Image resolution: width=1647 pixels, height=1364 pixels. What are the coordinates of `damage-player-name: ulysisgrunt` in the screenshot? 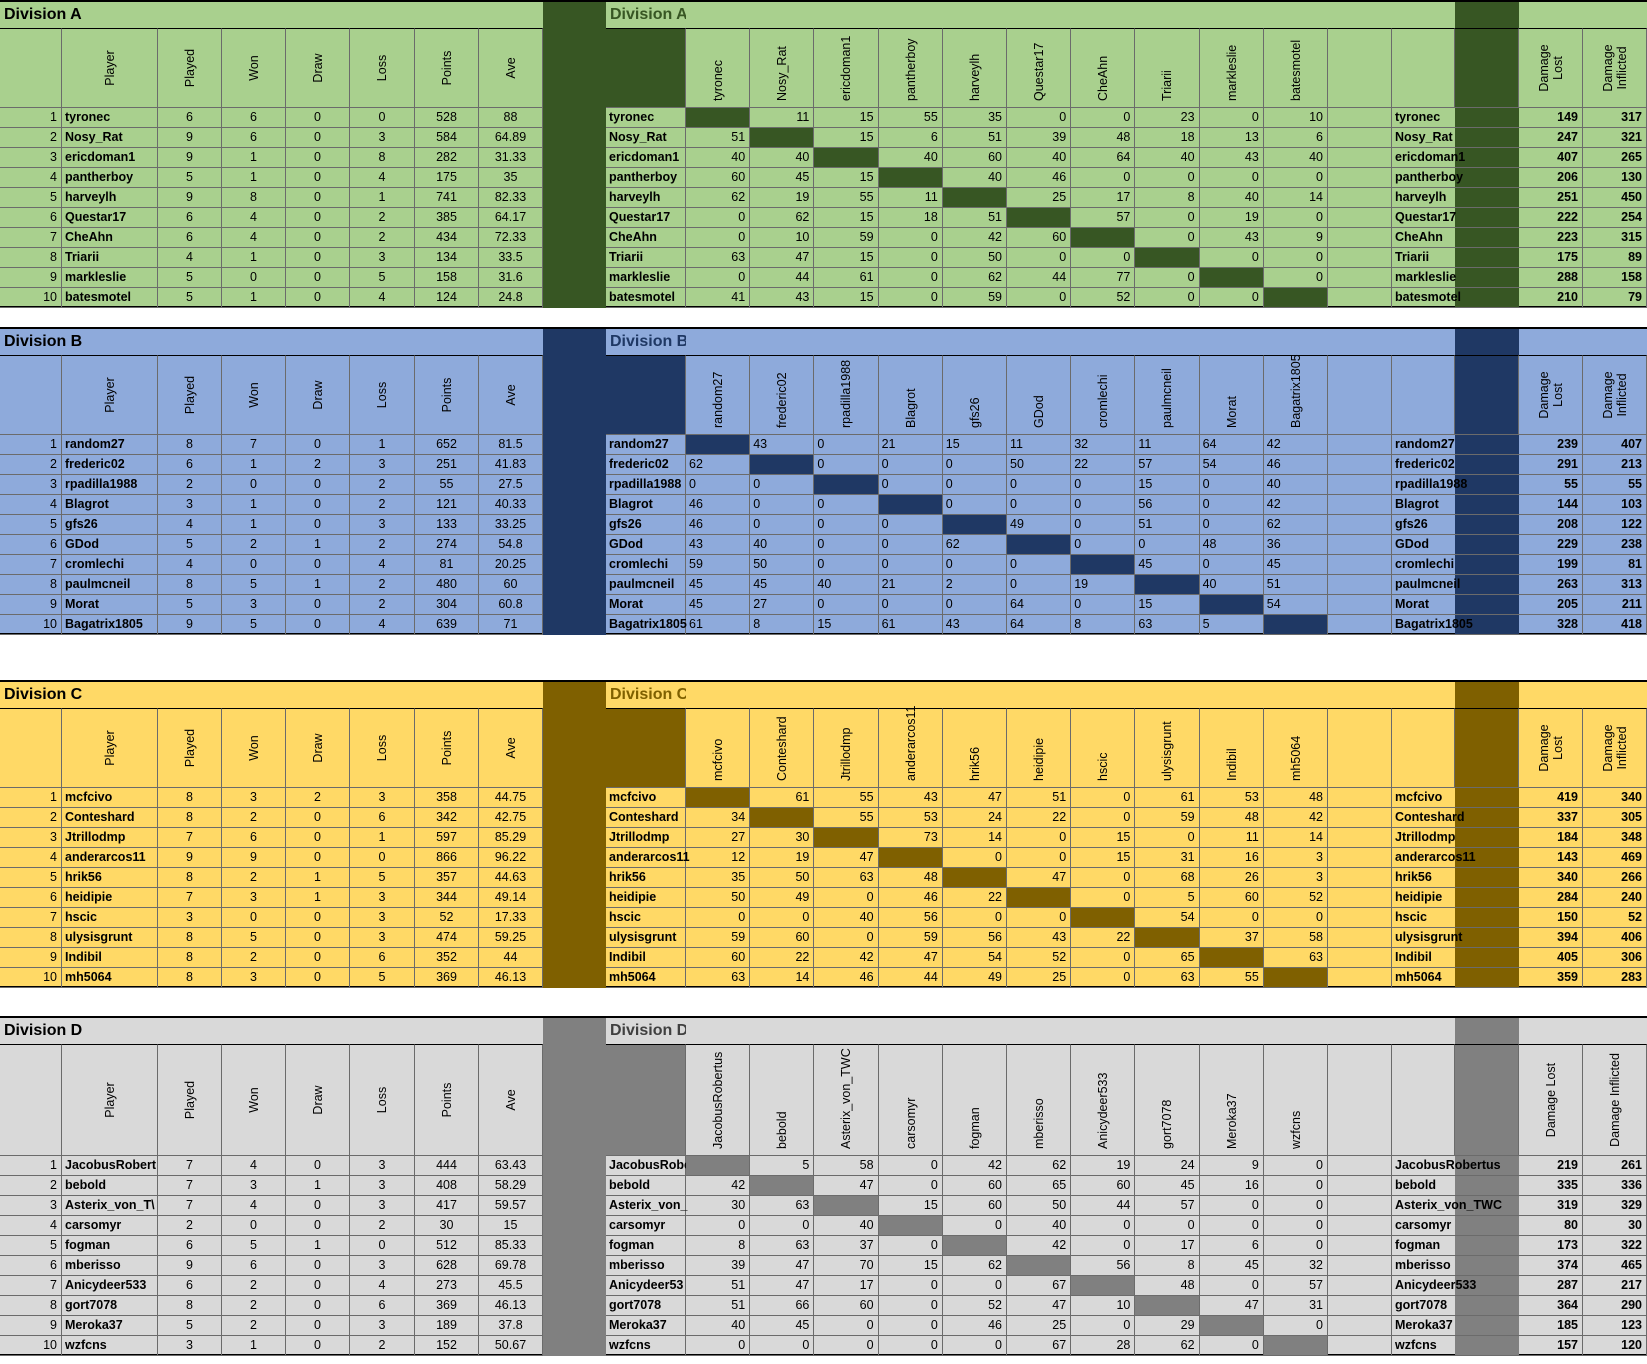 It's located at (1455, 938).